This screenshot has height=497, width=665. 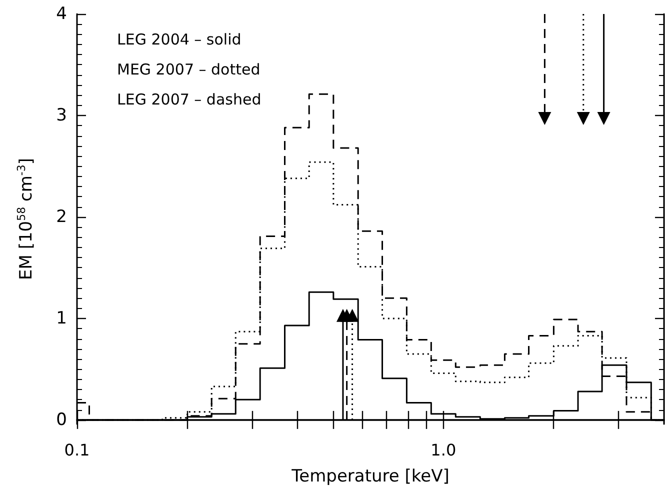 I want to click on y-tick-label: 3, so click(x=61, y=115).